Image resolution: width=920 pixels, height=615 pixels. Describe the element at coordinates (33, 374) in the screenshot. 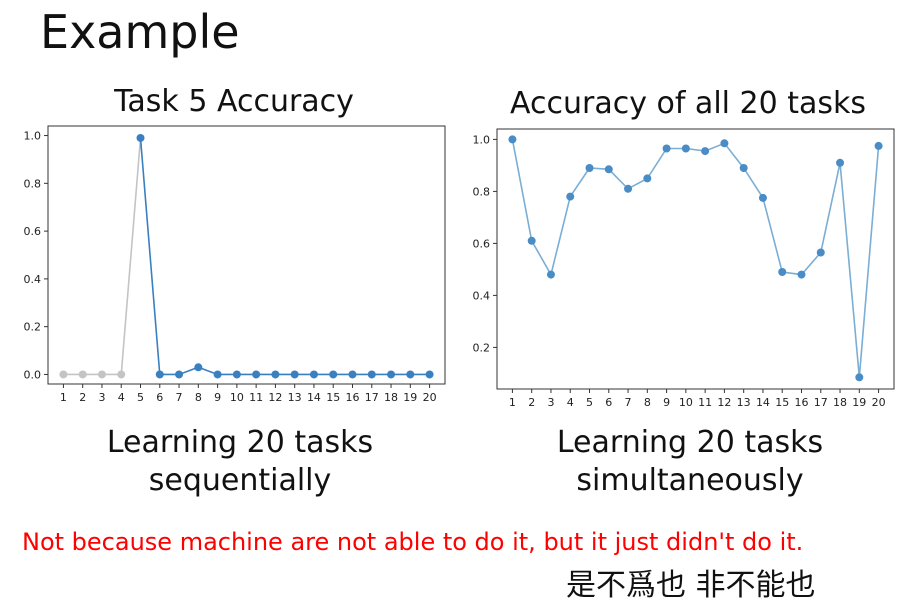

I see `y-tick-label: 0.0` at that location.